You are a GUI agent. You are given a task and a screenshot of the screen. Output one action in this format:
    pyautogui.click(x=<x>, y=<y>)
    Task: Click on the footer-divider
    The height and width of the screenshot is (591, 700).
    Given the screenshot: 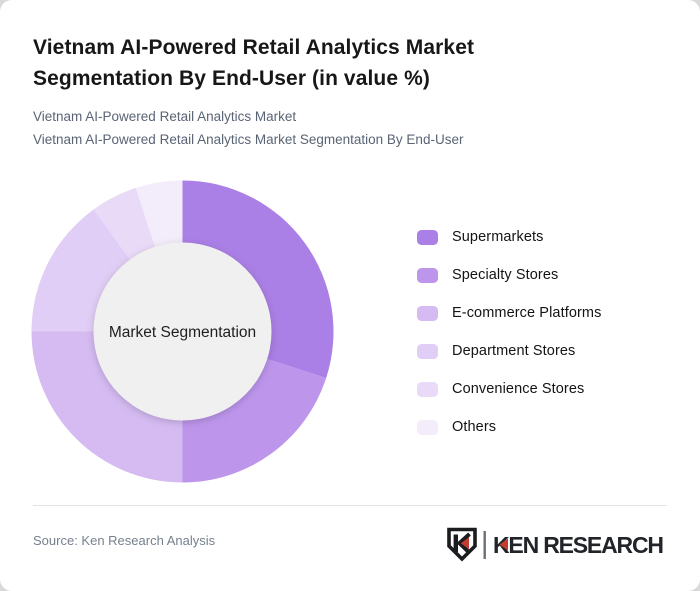 What is the action you would take?
    pyautogui.click(x=350, y=505)
    